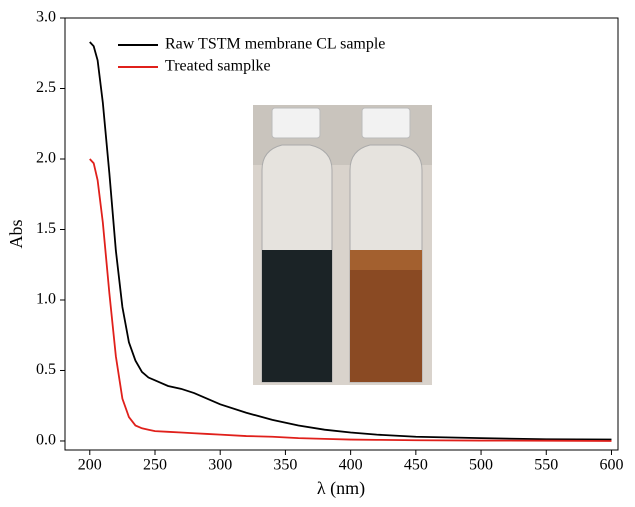 The height and width of the screenshot is (507, 635). I want to click on y-tick-label: 3.0, so click(46, 17).